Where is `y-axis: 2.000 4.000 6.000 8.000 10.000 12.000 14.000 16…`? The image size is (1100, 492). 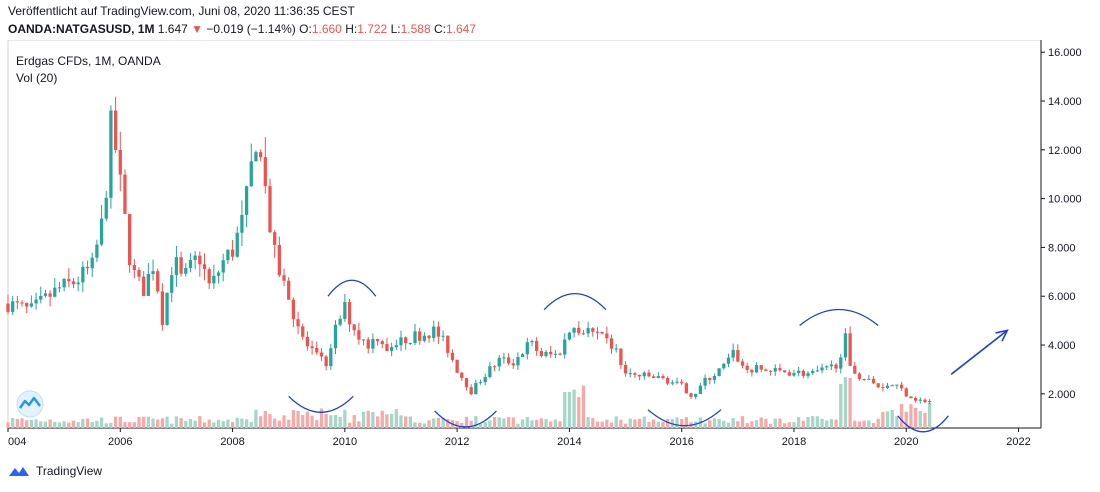 y-axis: 2.000 4.000 6.000 8.000 10.000 12.000 14.000 16… is located at coordinates (1061, 224).